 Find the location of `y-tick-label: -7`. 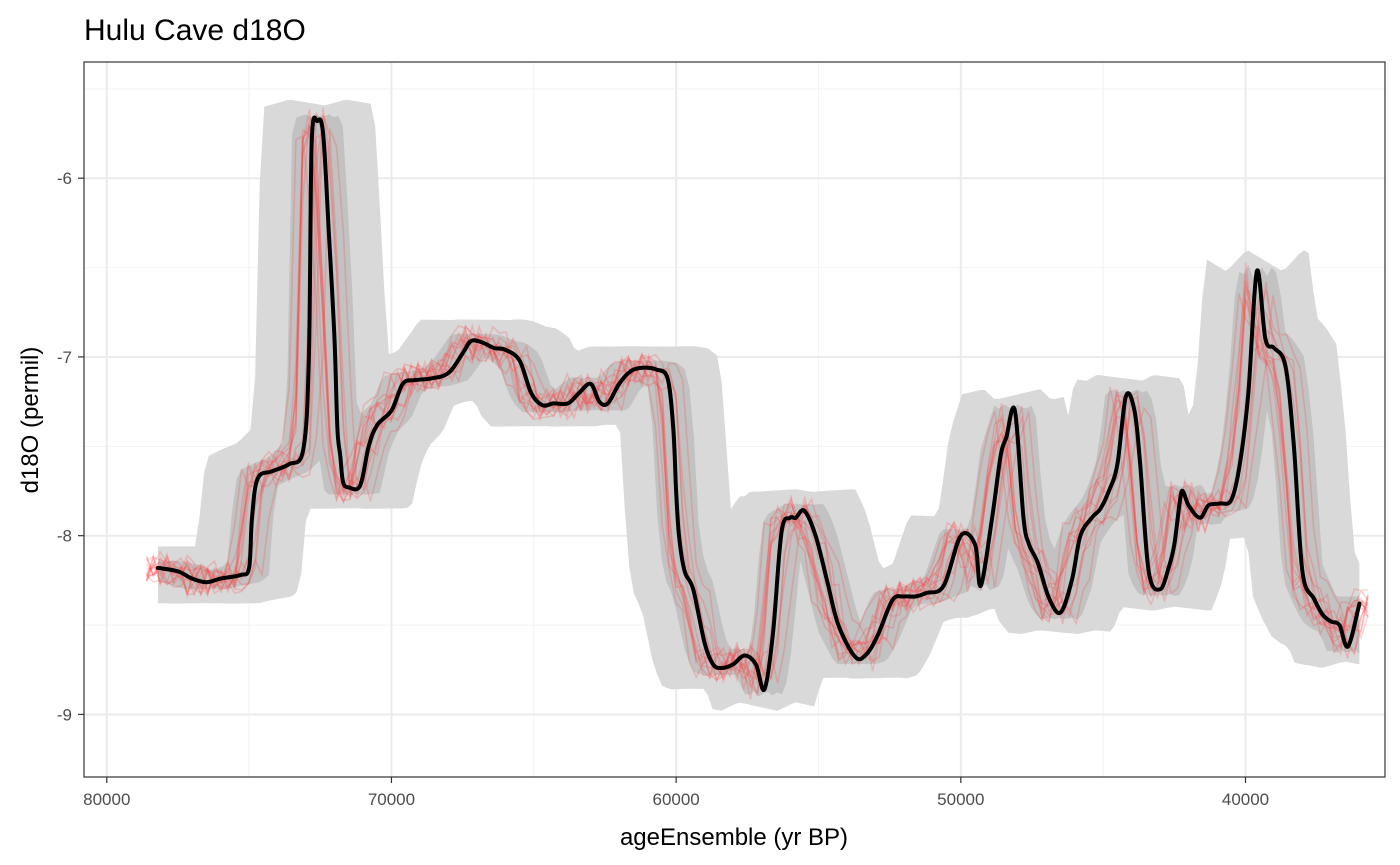

y-tick-label: -7 is located at coordinates (64, 357).